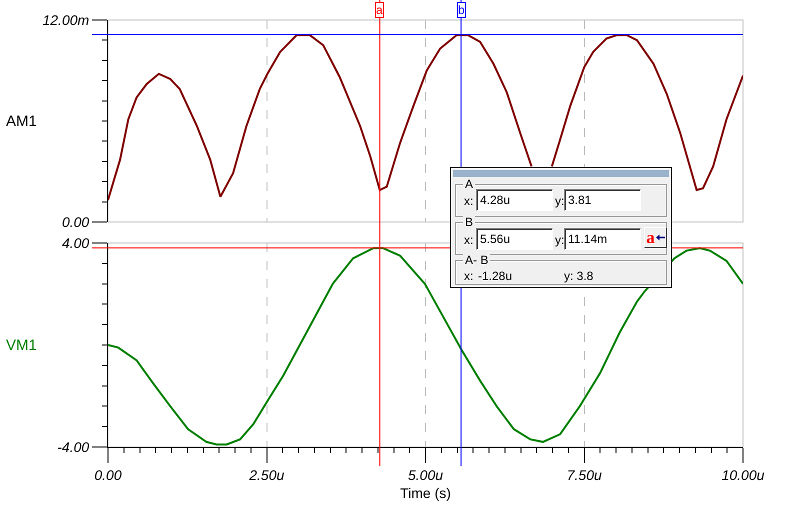 This screenshot has height=511, width=787. What do you see at coordinates (476, 260) in the screenshot?
I see `annotation: A- B` at bounding box center [476, 260].